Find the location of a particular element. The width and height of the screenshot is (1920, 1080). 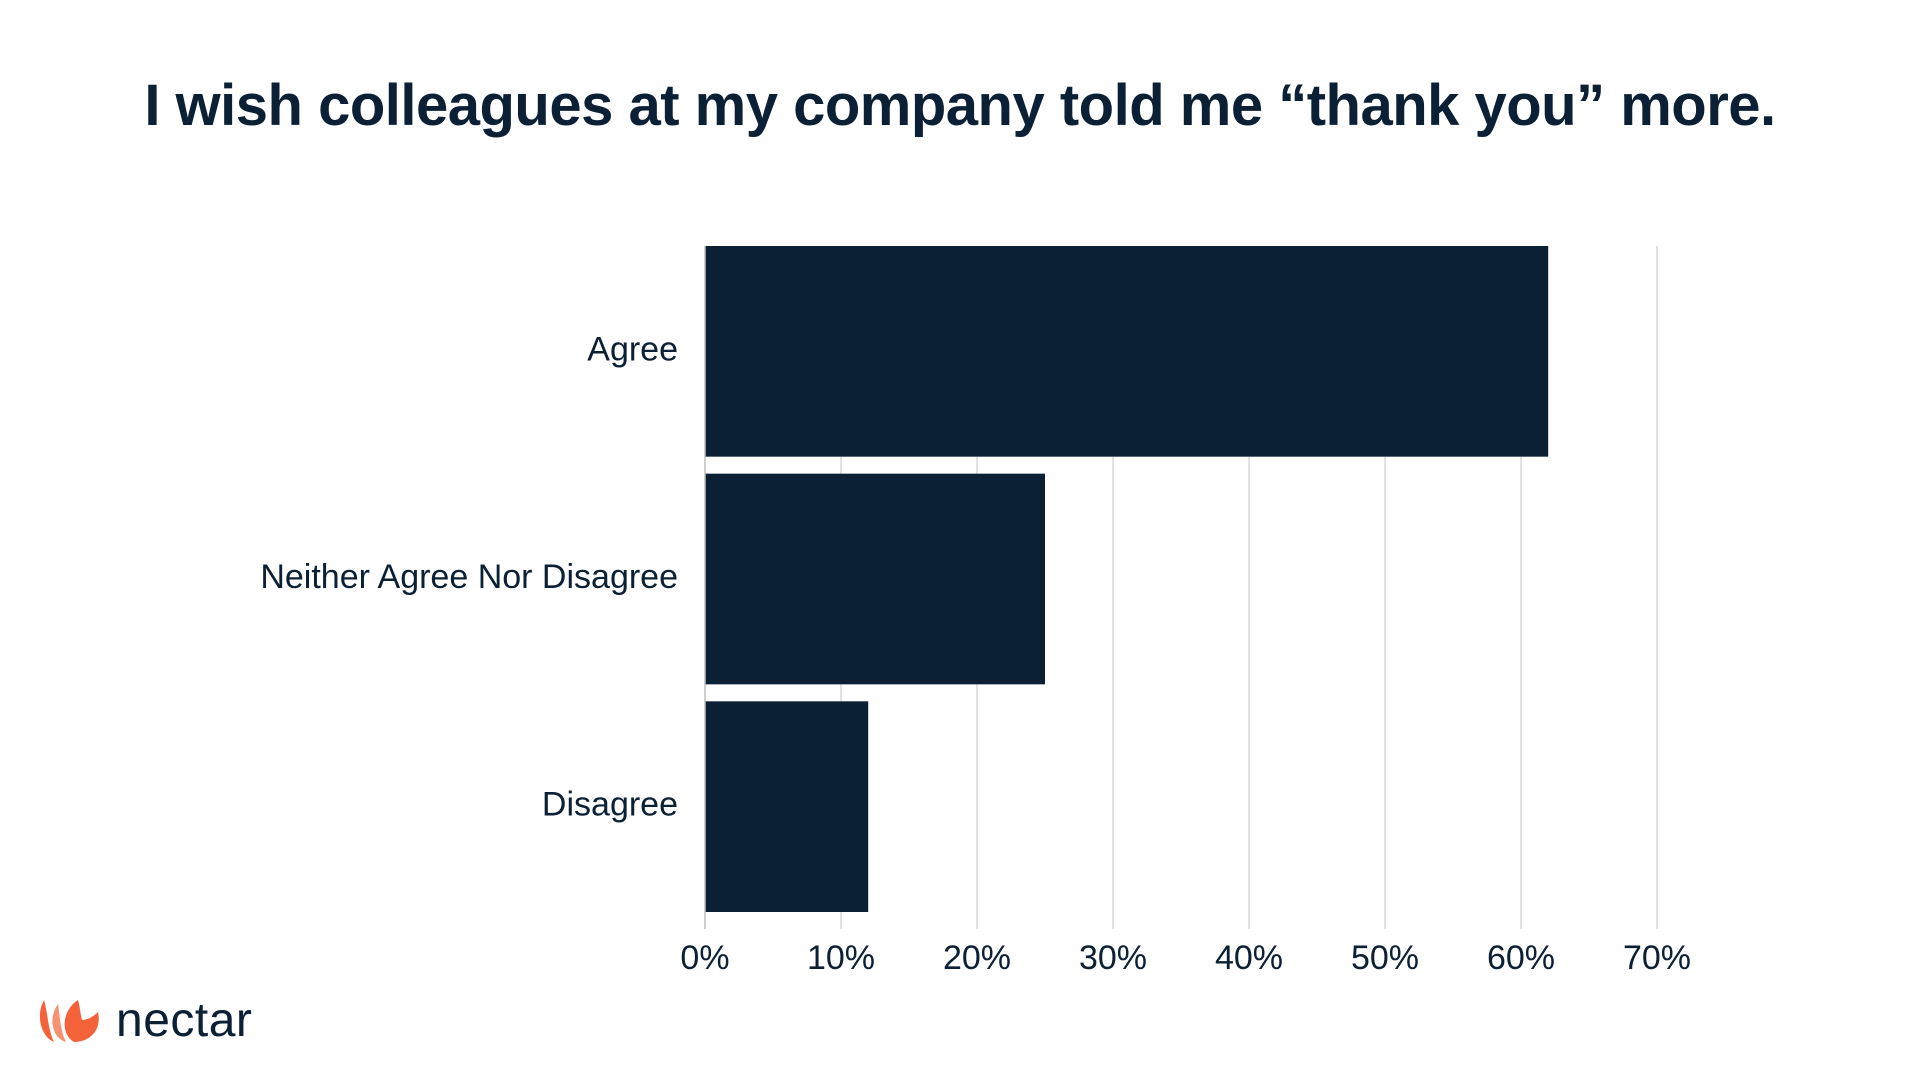

category-labels: Agree Neither Agree Nor Disagree Disagree is located at coordinates (469, 576).